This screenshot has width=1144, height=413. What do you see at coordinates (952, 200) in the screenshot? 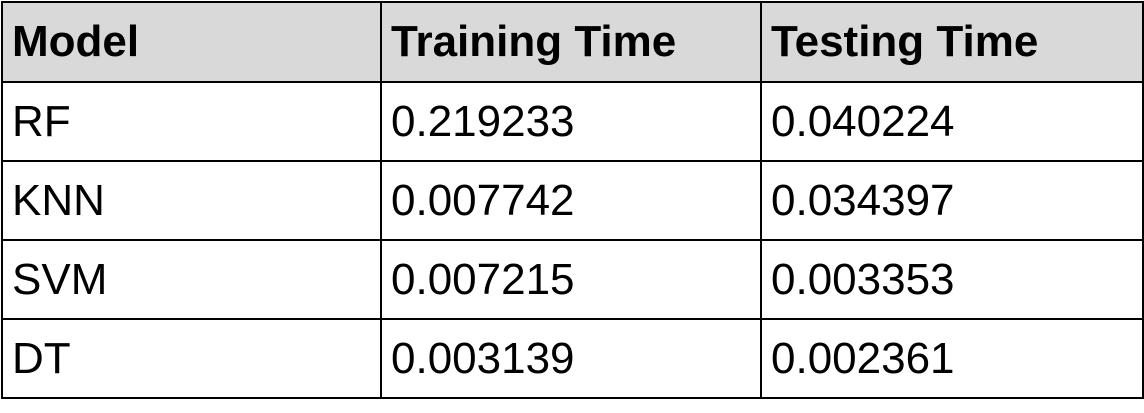
I see `testing-time-cell: 0.034397` at bounding box center [952, 200].